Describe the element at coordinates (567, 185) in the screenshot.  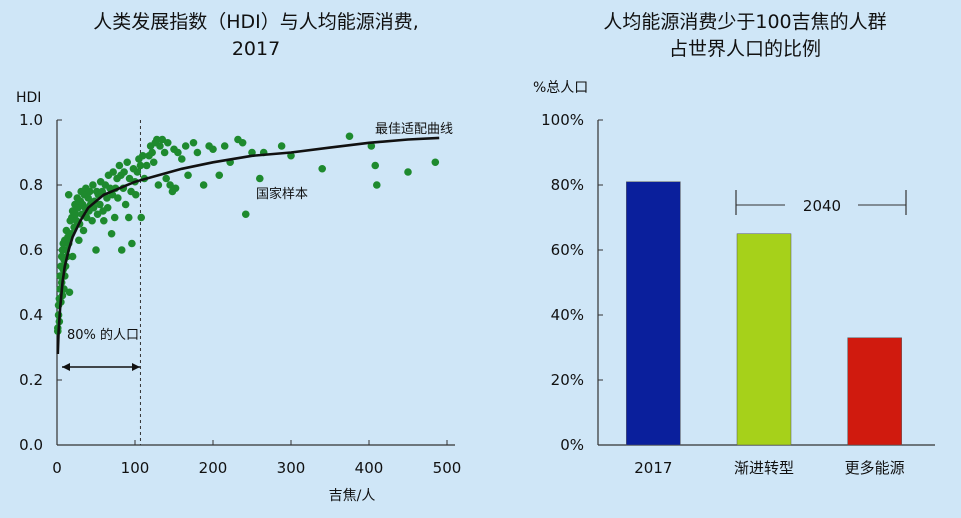
I see `right-y-tick-label: 80%` at that location.